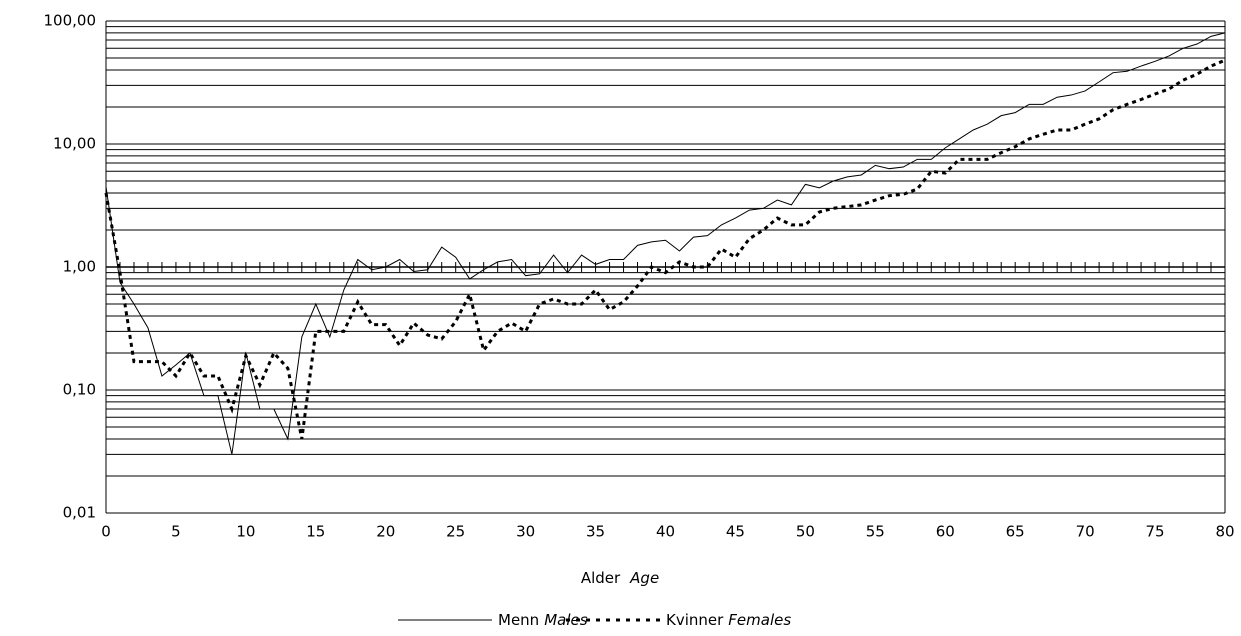  I want to click on legend-entry: Kvinner Females, so click(728, 620).